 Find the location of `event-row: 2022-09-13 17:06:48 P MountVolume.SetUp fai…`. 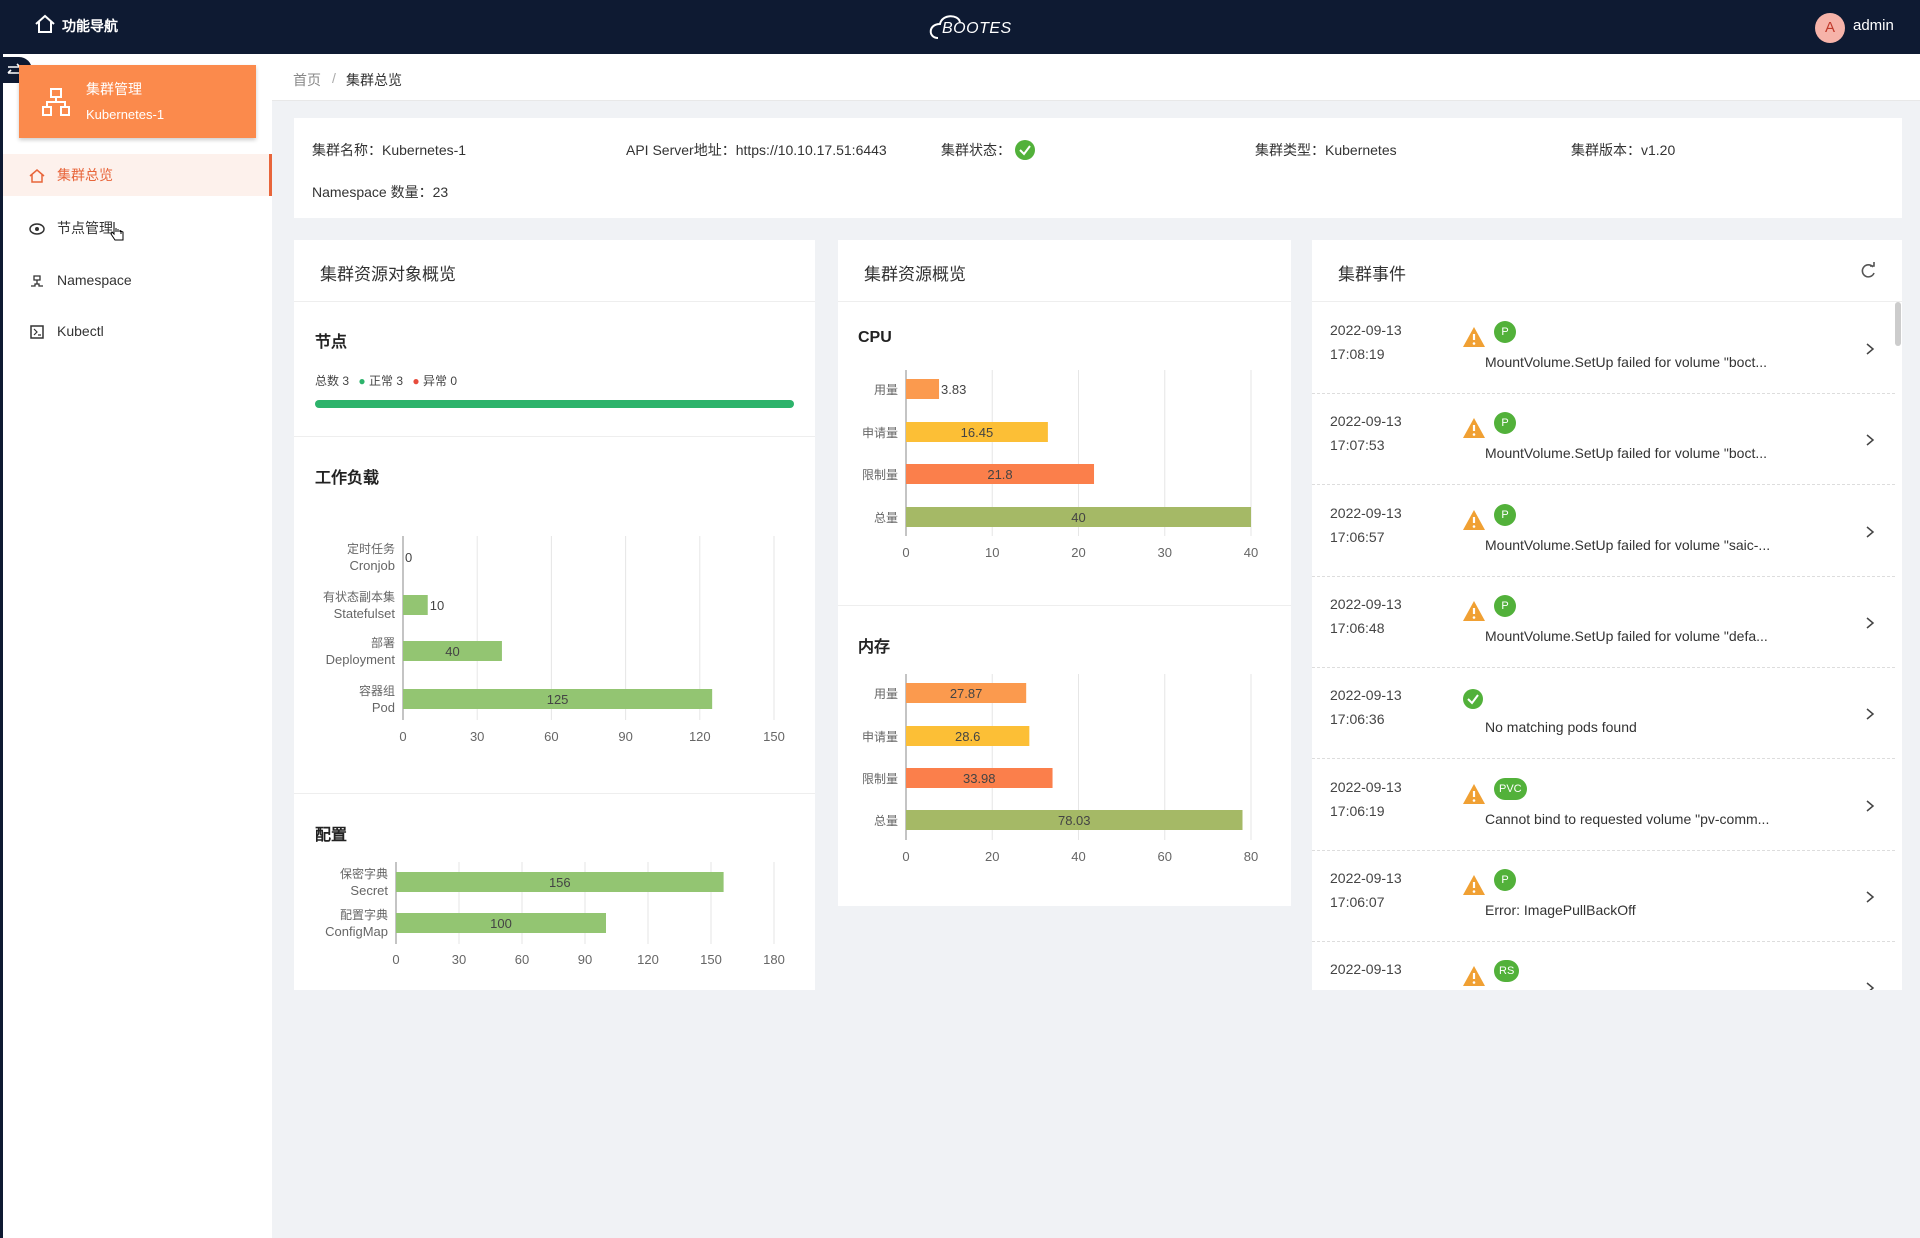

event-row: 2022-09-13 17:06:48 P MountVolume.SetUp fai… is located at coordinates (1603, 622).